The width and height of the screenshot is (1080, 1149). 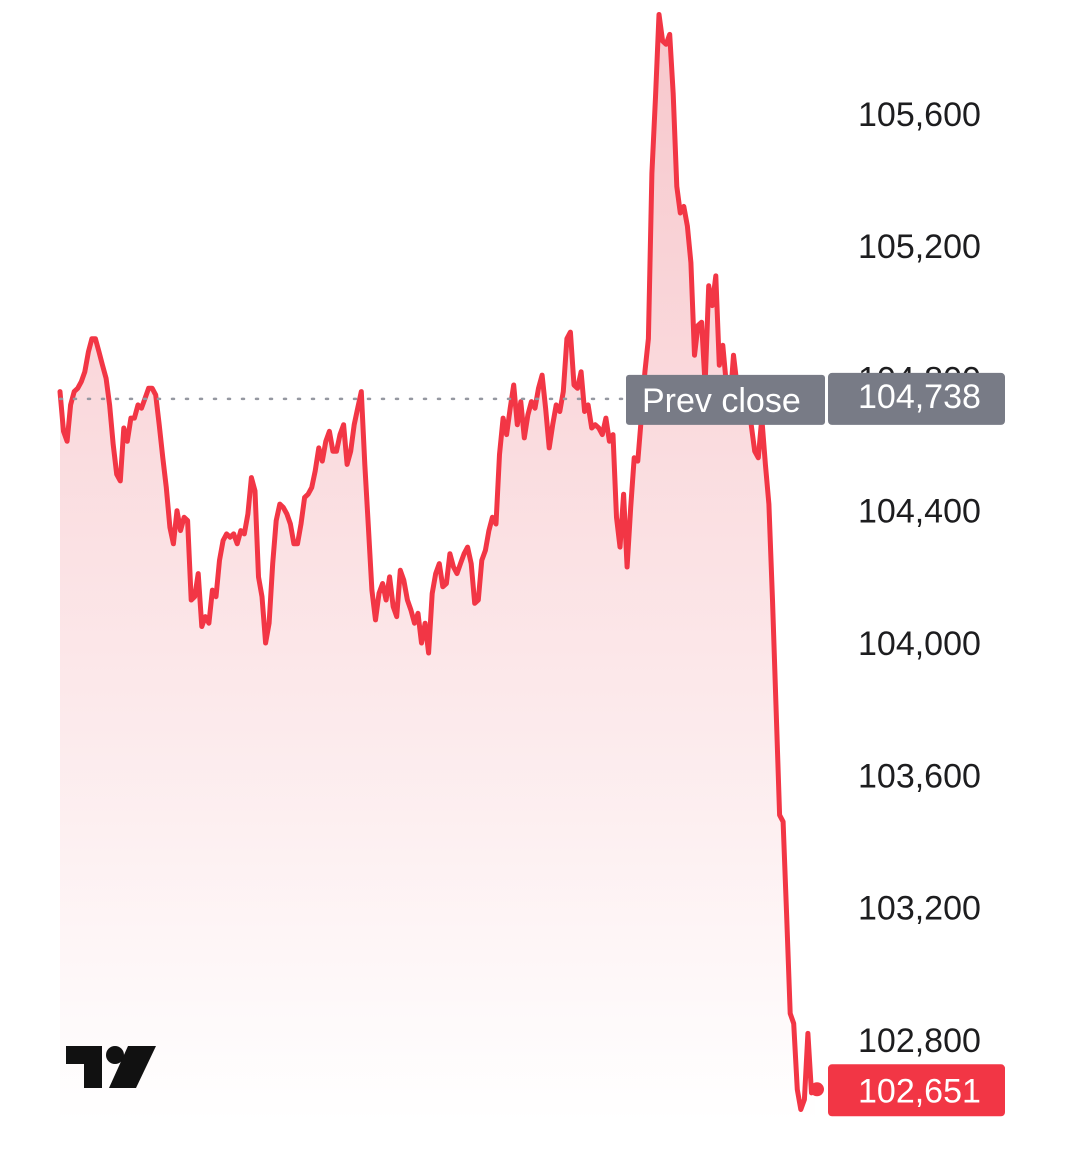 What do you see at coordinates (721, 401) in the screenshot?
I see `prev-close-label: Prev close` at bounding box center [721, 401].